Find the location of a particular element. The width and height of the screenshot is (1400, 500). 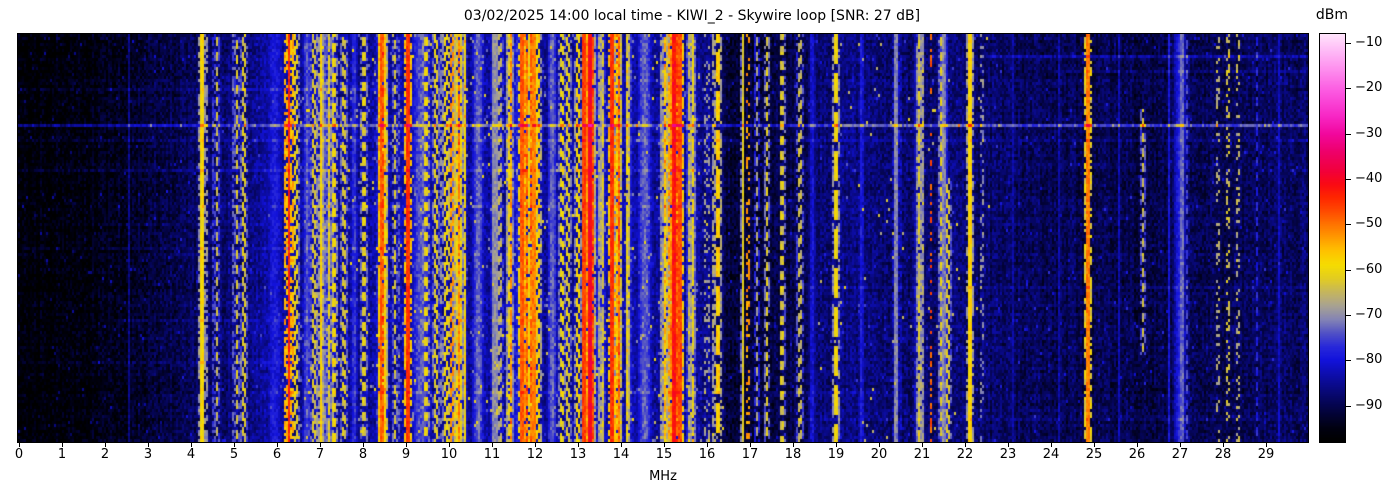

x-tick-label: 29 is located at coordinates (1266, 454).